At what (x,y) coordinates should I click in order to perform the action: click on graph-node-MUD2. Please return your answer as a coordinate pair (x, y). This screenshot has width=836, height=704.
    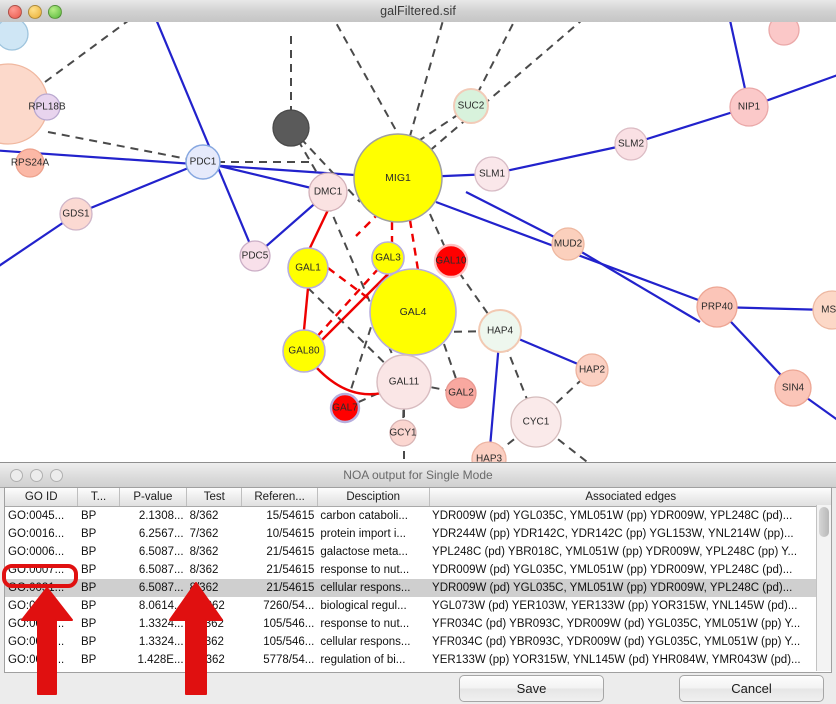
    Looking at the image, I should click on (568, 244).